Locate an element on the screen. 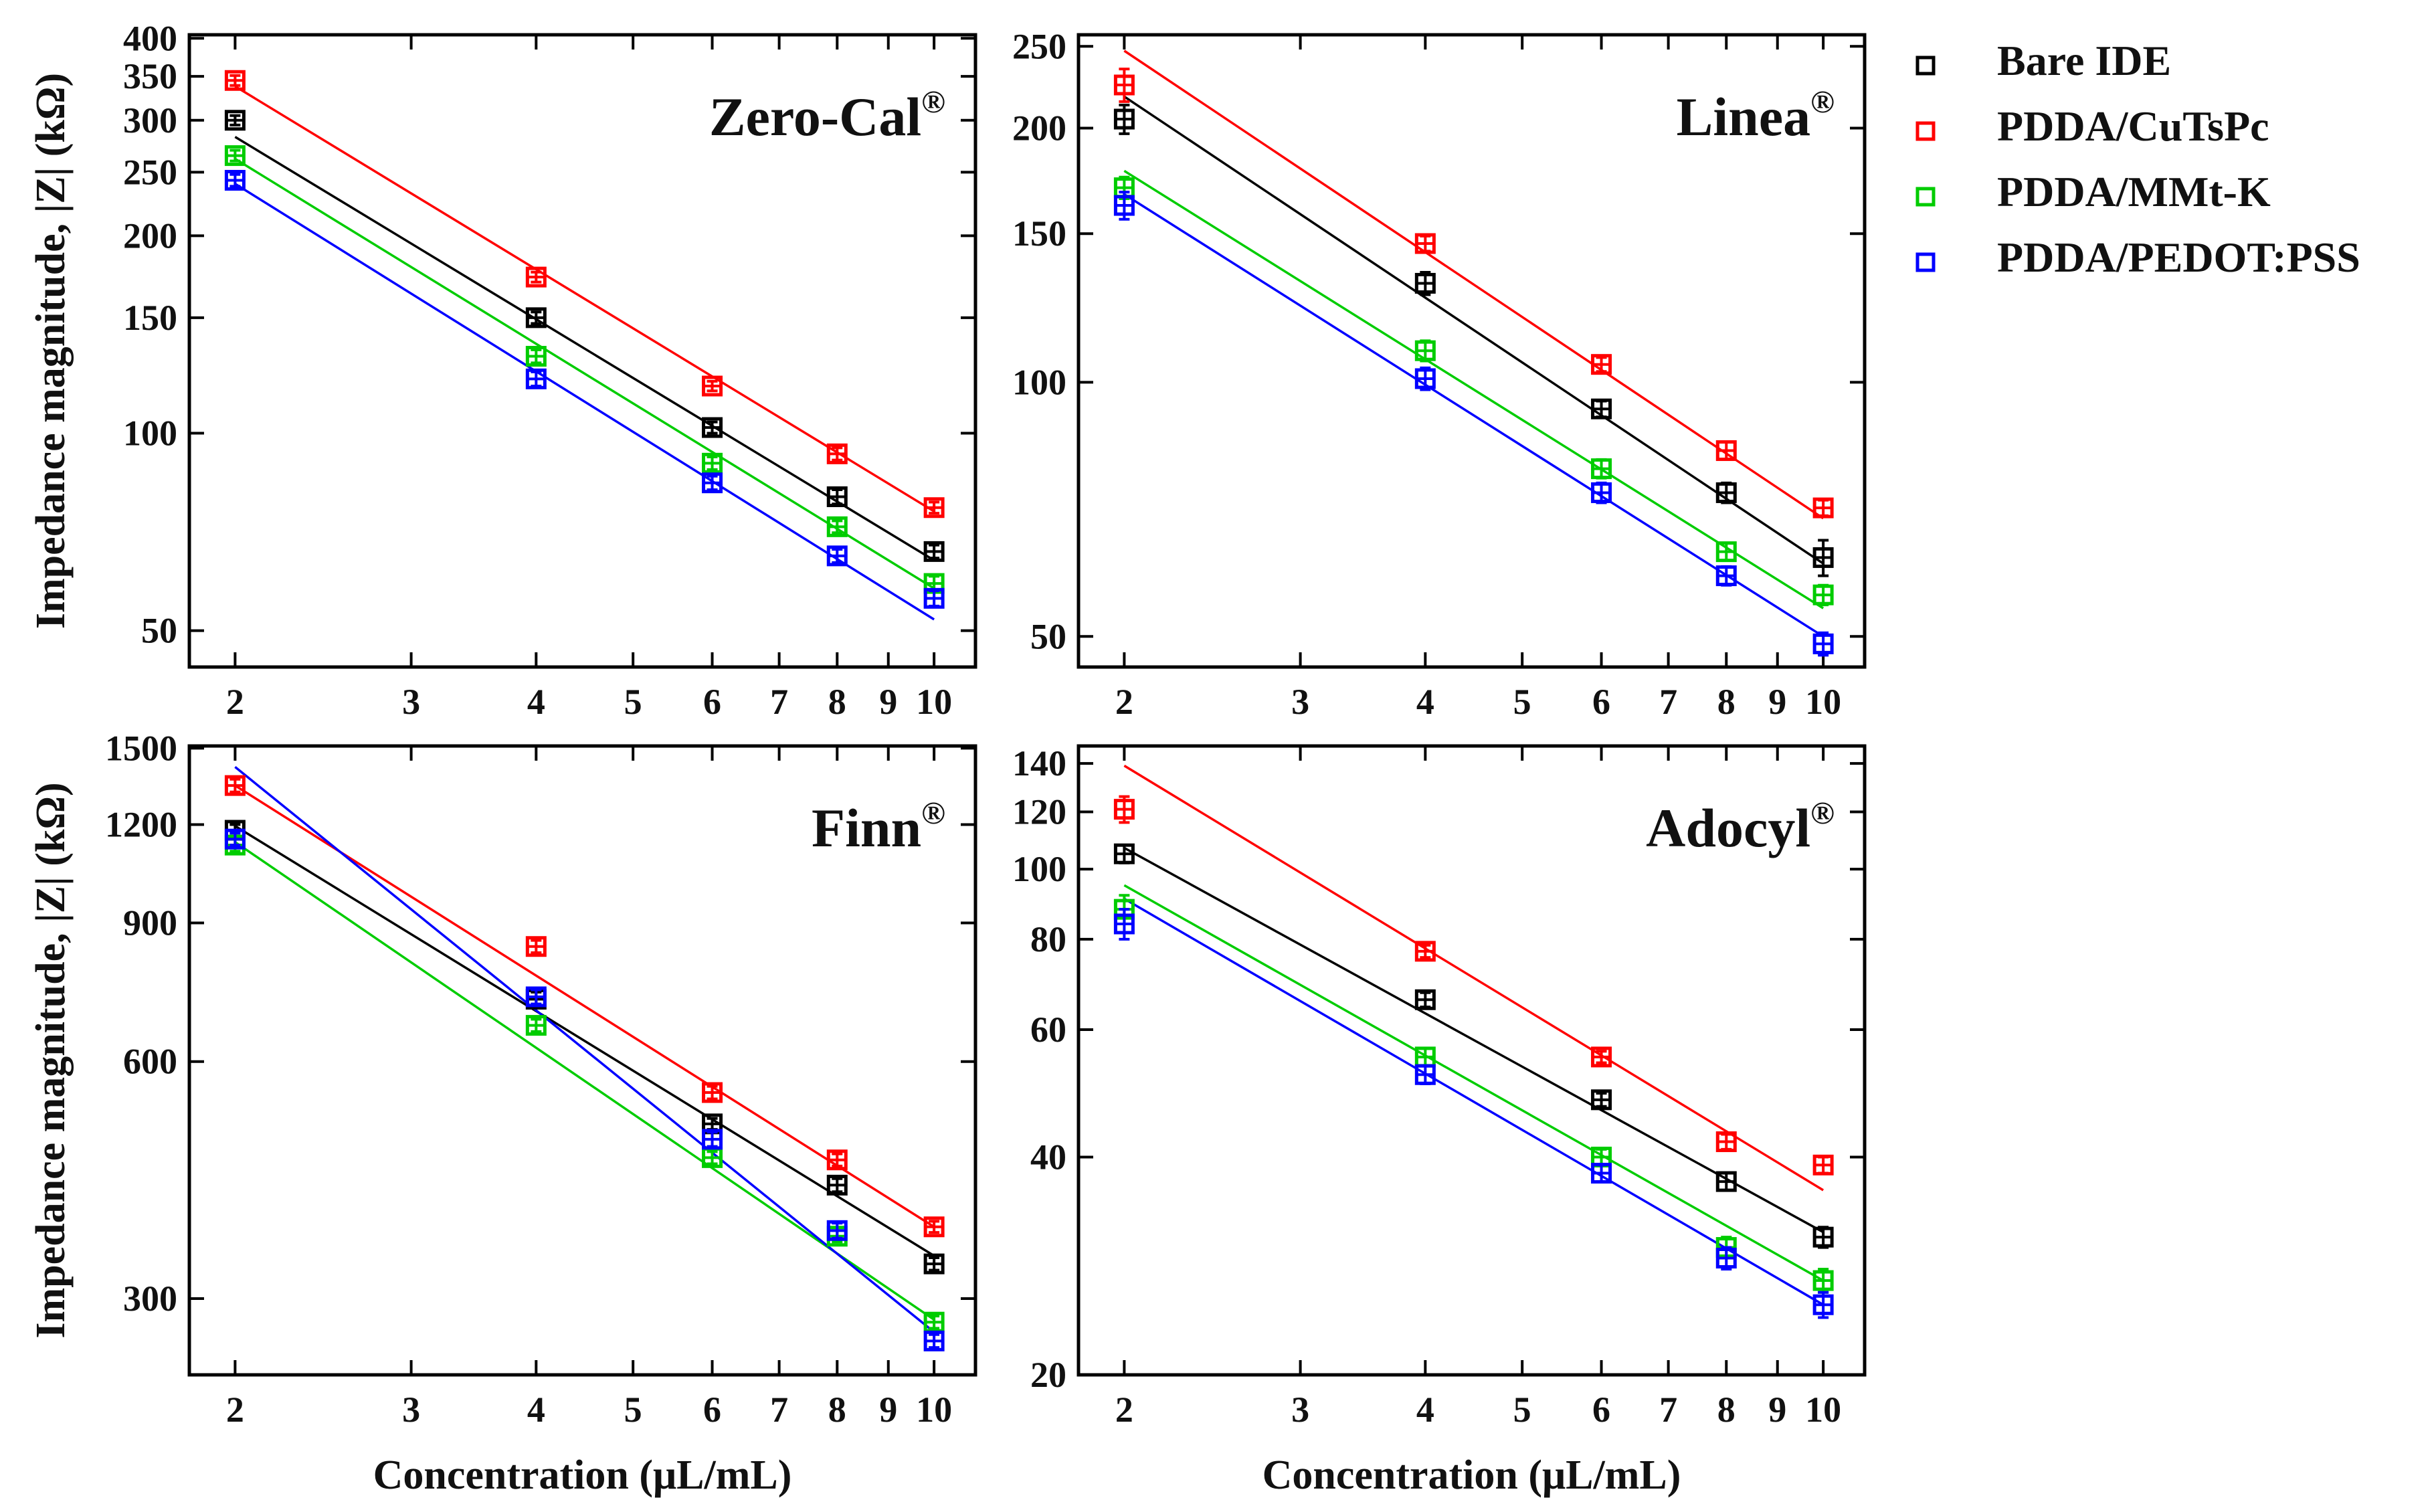  y-tick-label: 300 is located at coordinates (150, 1299).